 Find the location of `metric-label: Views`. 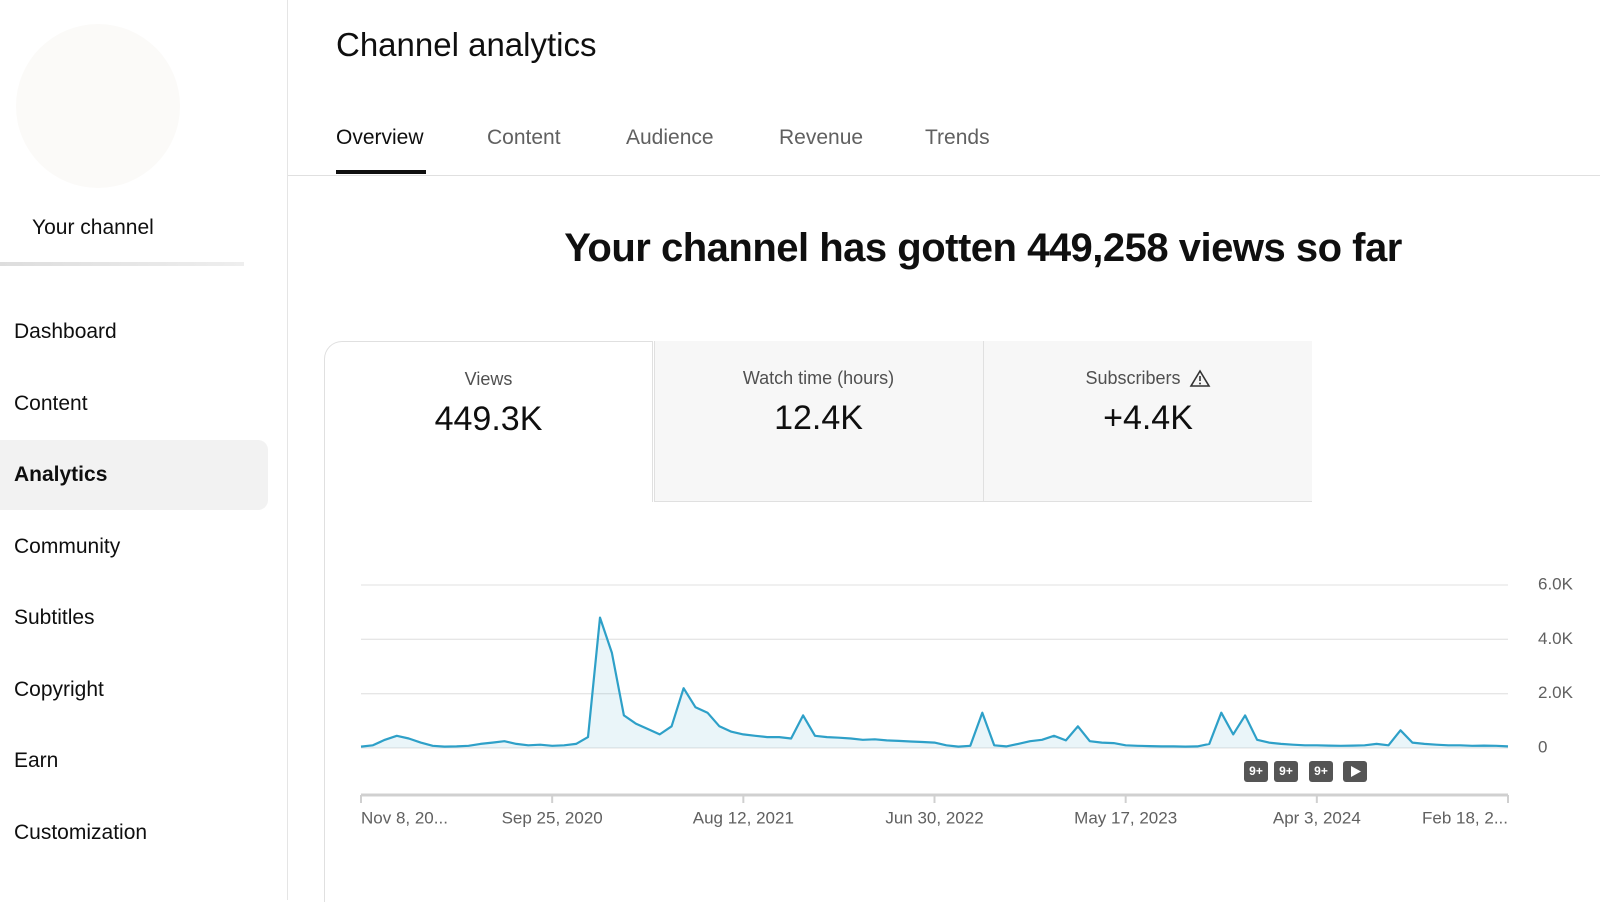

metric-label: Views is located at coordinates (488, 379).